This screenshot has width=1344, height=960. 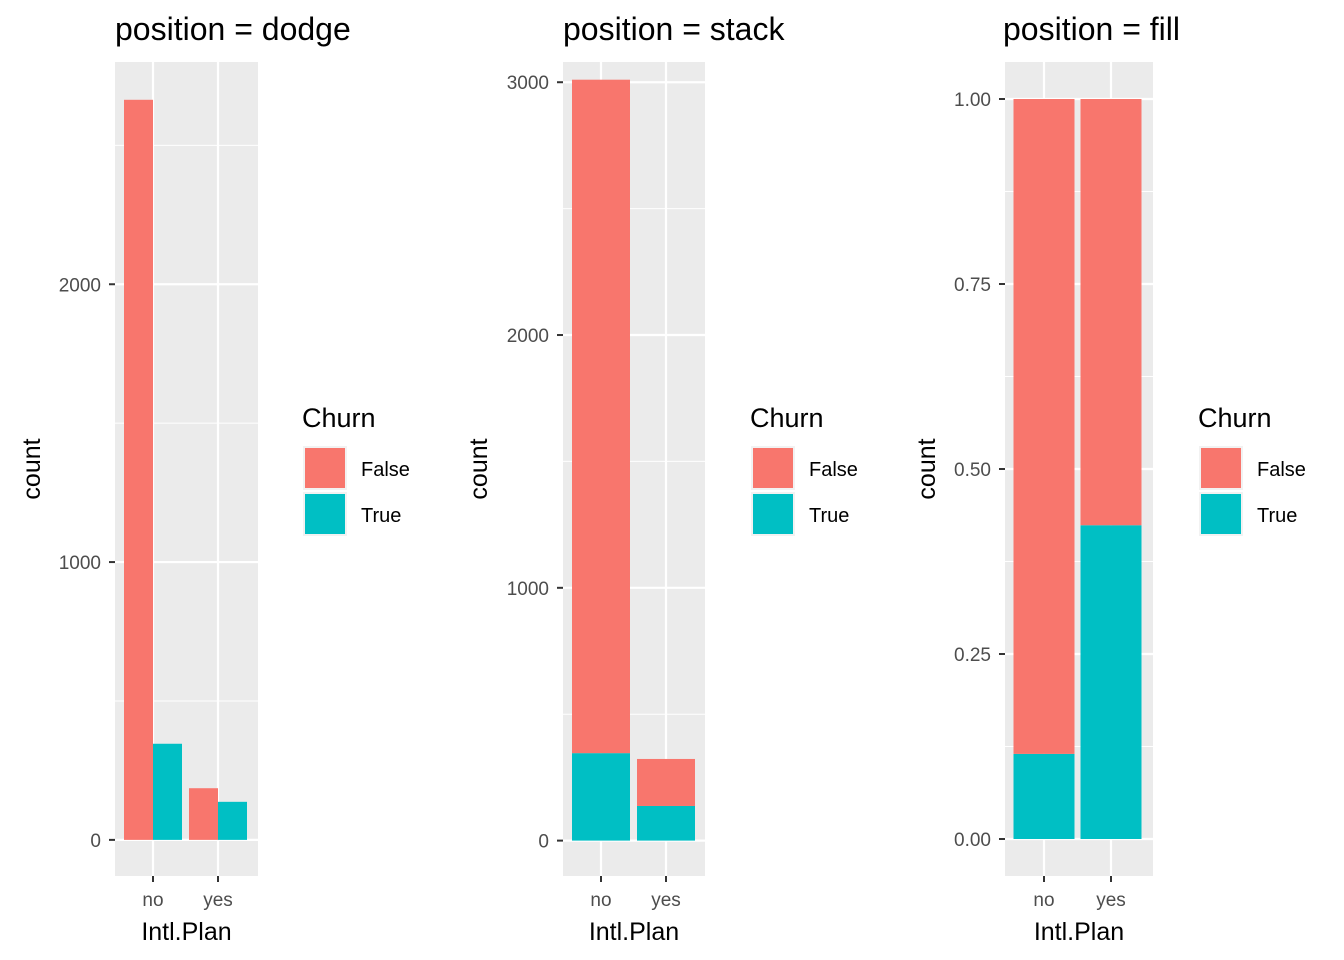 What do you see at coordinates (972, 285) in the screenshot?
I see `y-tick-label: 0.75` at bounding box center [972, 285].